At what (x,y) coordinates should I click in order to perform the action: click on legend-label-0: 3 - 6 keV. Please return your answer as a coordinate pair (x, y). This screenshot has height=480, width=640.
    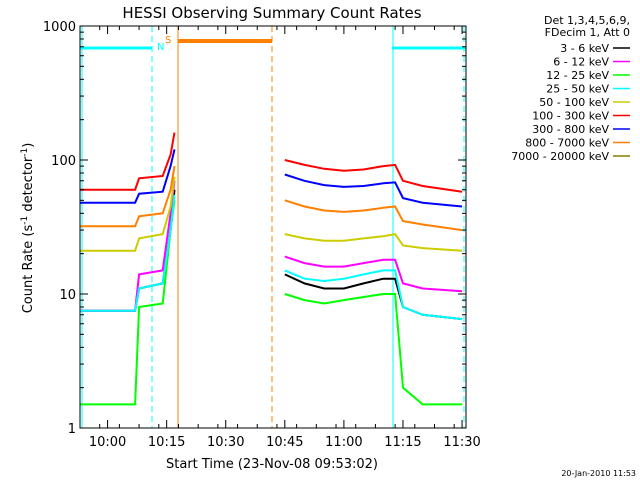
    Looking at the image, I should click on (584, 48).